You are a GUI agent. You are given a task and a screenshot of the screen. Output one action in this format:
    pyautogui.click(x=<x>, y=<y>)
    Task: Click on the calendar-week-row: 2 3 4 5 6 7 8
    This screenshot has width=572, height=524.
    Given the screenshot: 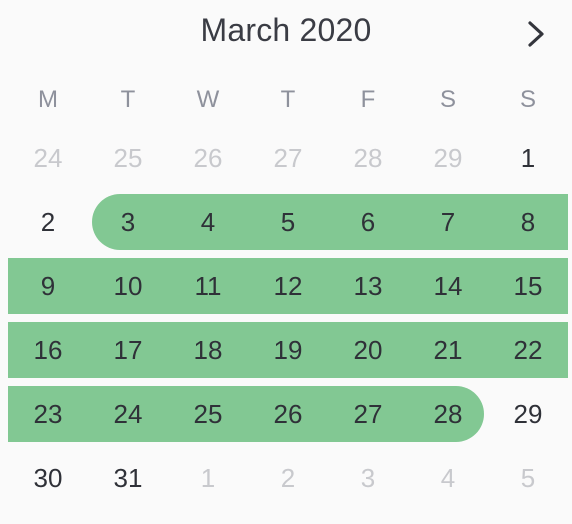 What is the action you would take?
    pyautogui.click(x=288, y=222)
    